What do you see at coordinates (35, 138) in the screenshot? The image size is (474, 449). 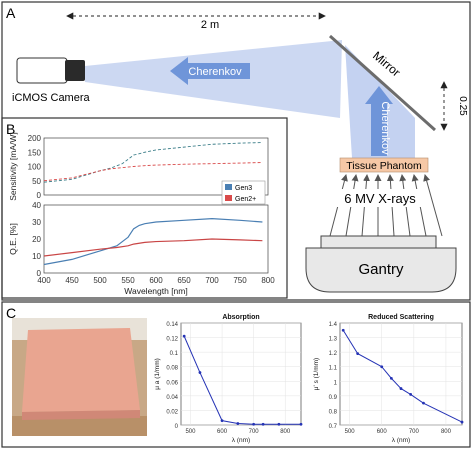 I see `y-tick-label: 200` at bounding box center [35, 138].